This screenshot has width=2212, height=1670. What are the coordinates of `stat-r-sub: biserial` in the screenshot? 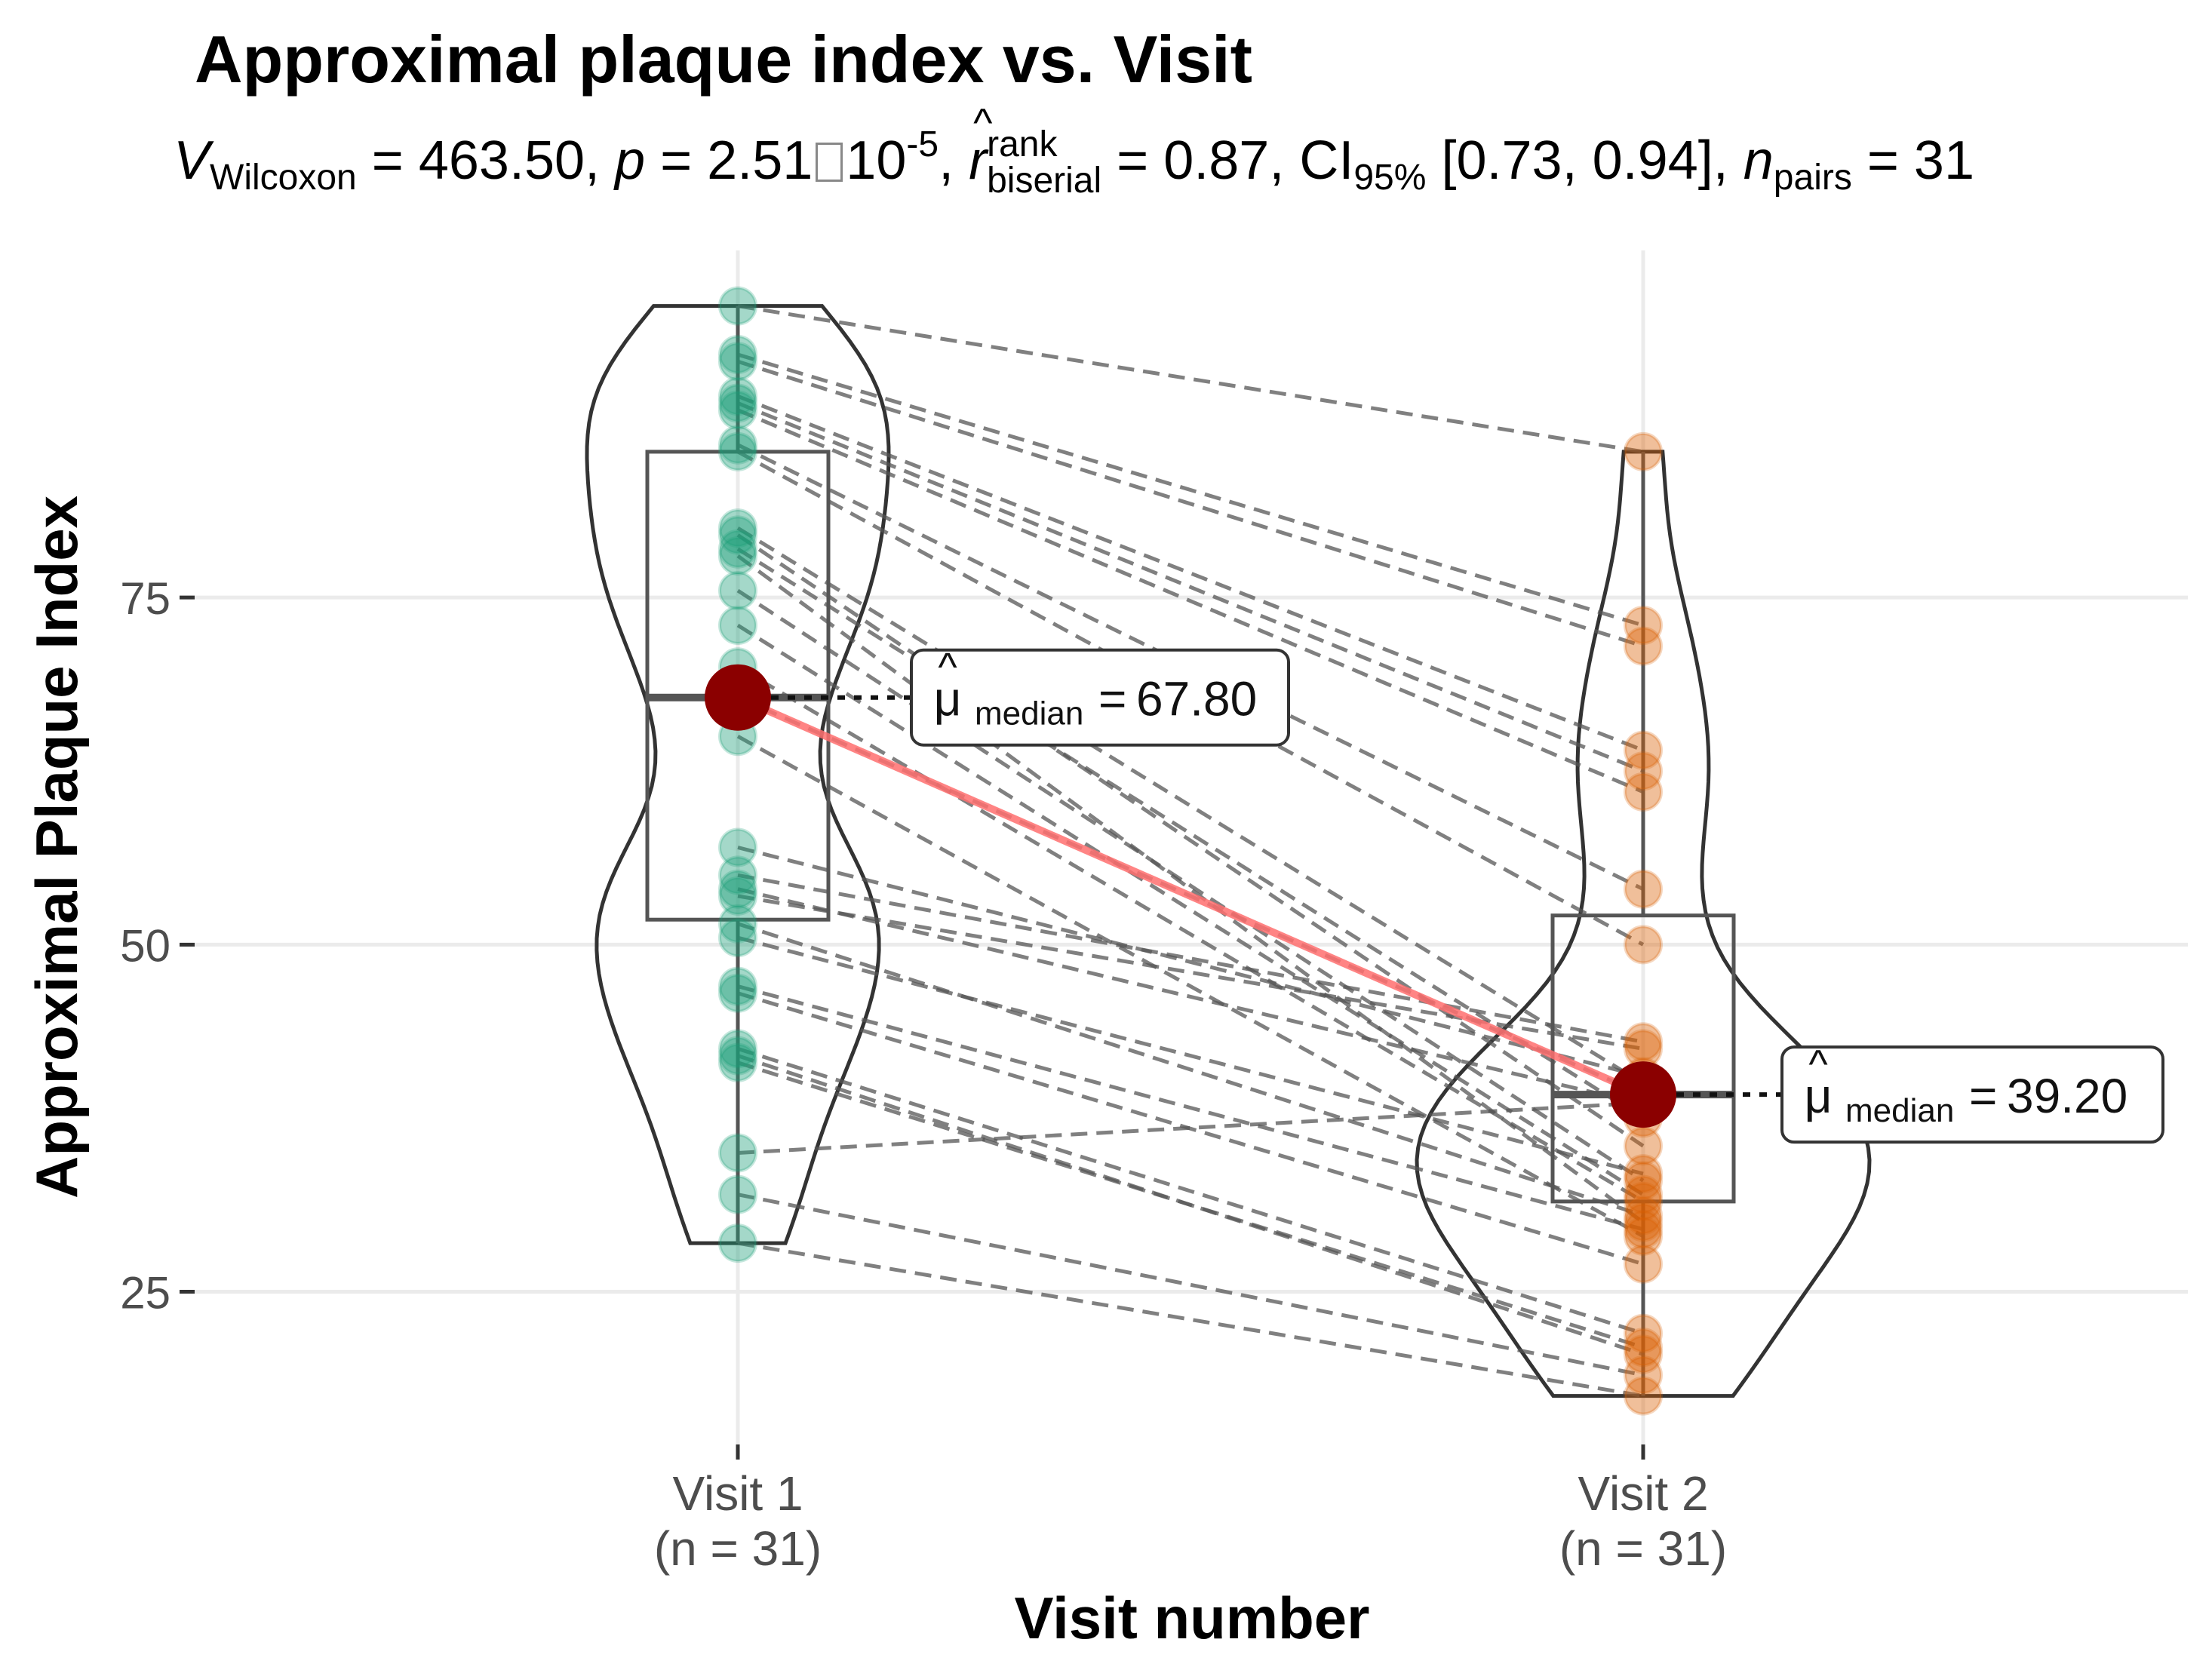 It's located at (1044, 181).